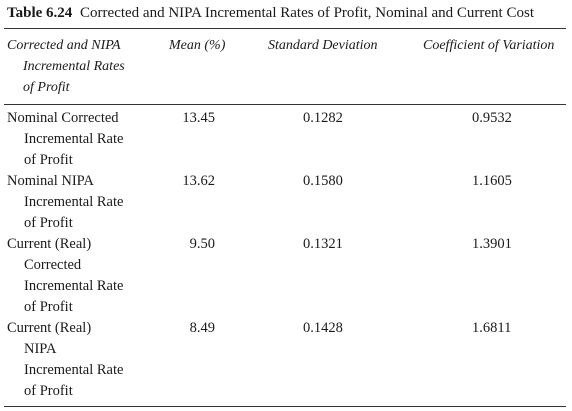 The height and width of the screenshot is (411, 572). Describe the element at coordinates (285, 28) in the screenshot. I see `top-rule` at that location.